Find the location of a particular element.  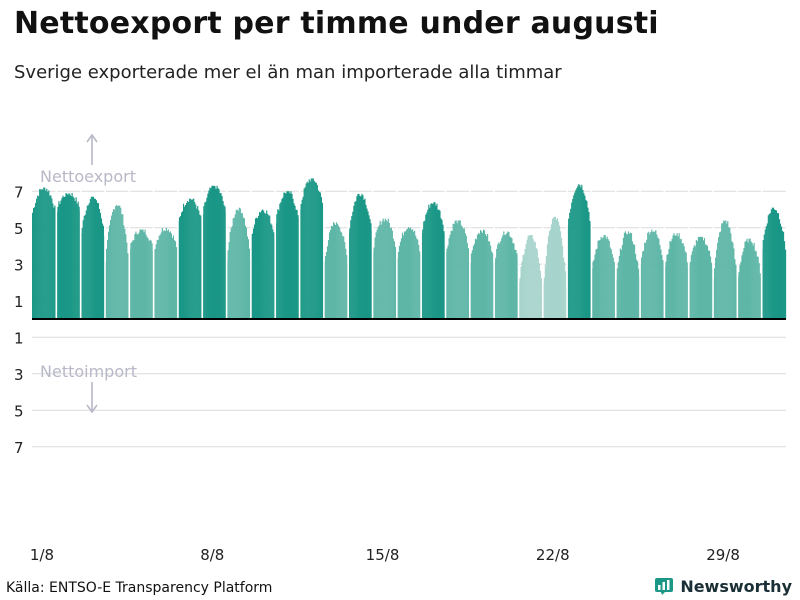

y-tick-label: 3 is located at coordinates (19, 265).